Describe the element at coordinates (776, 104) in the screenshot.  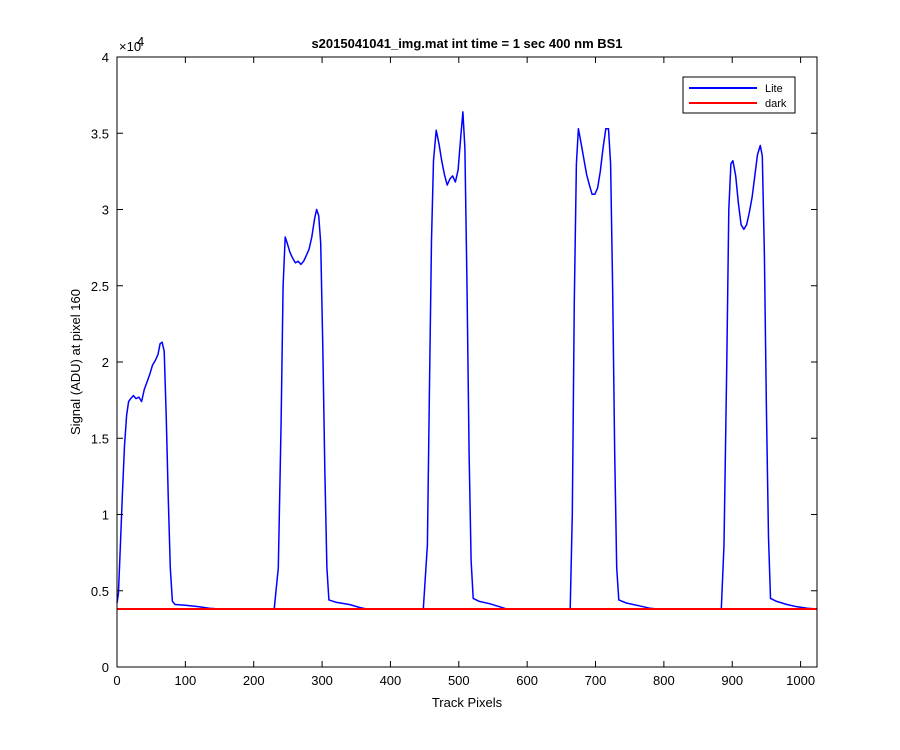
I see `legend-label-dark: dark` at that location.